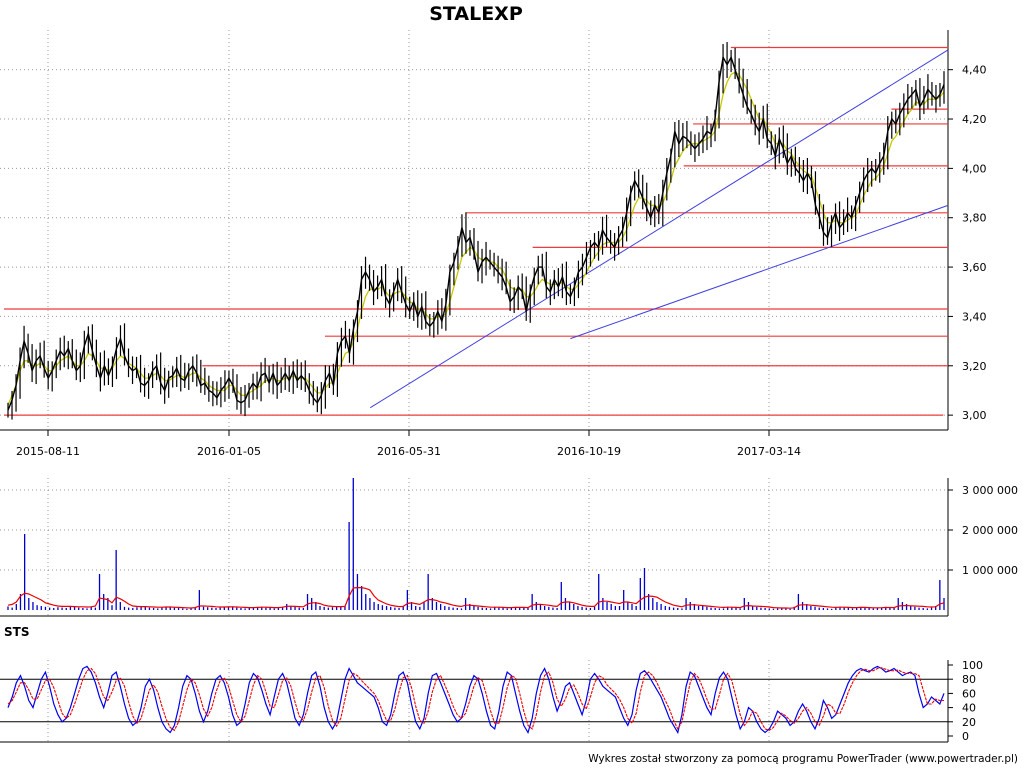 The image size is (1024, 768). What do you see at coordinates (974, 316) in the screenshot?
I see `price-tick-label: 3,40` at bounding box center [974, 316].